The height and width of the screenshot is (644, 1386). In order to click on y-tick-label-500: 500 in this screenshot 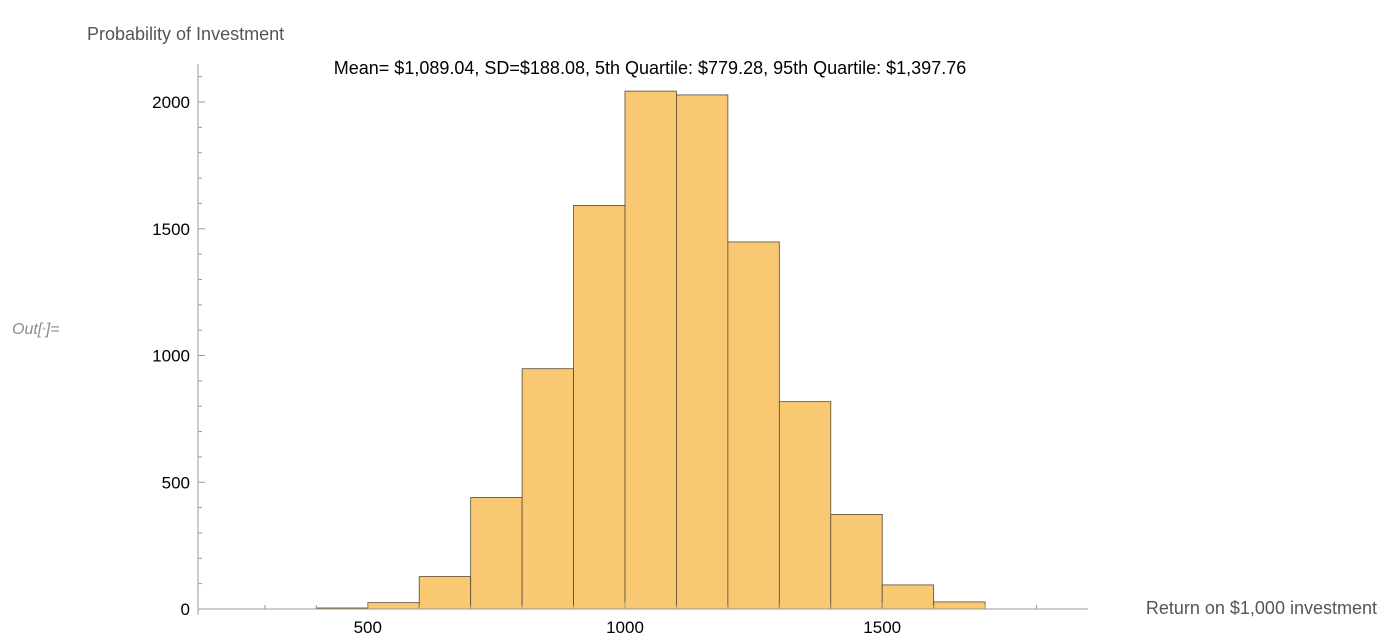, I will do `click(176, 482)`.